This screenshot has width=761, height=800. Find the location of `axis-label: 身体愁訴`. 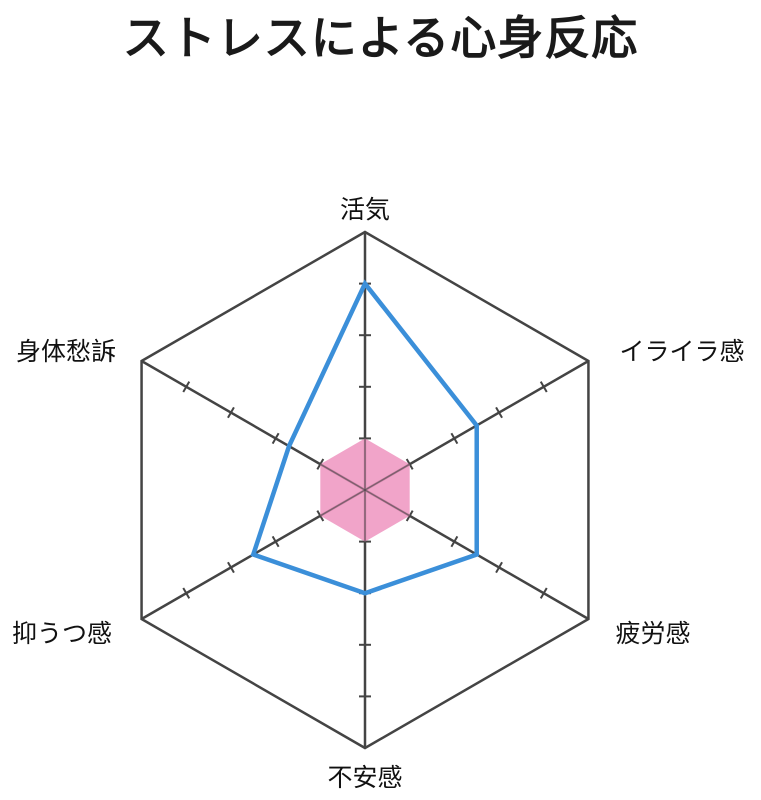

axis-label: 身体愁訴 is located at coordinates (66, 351).